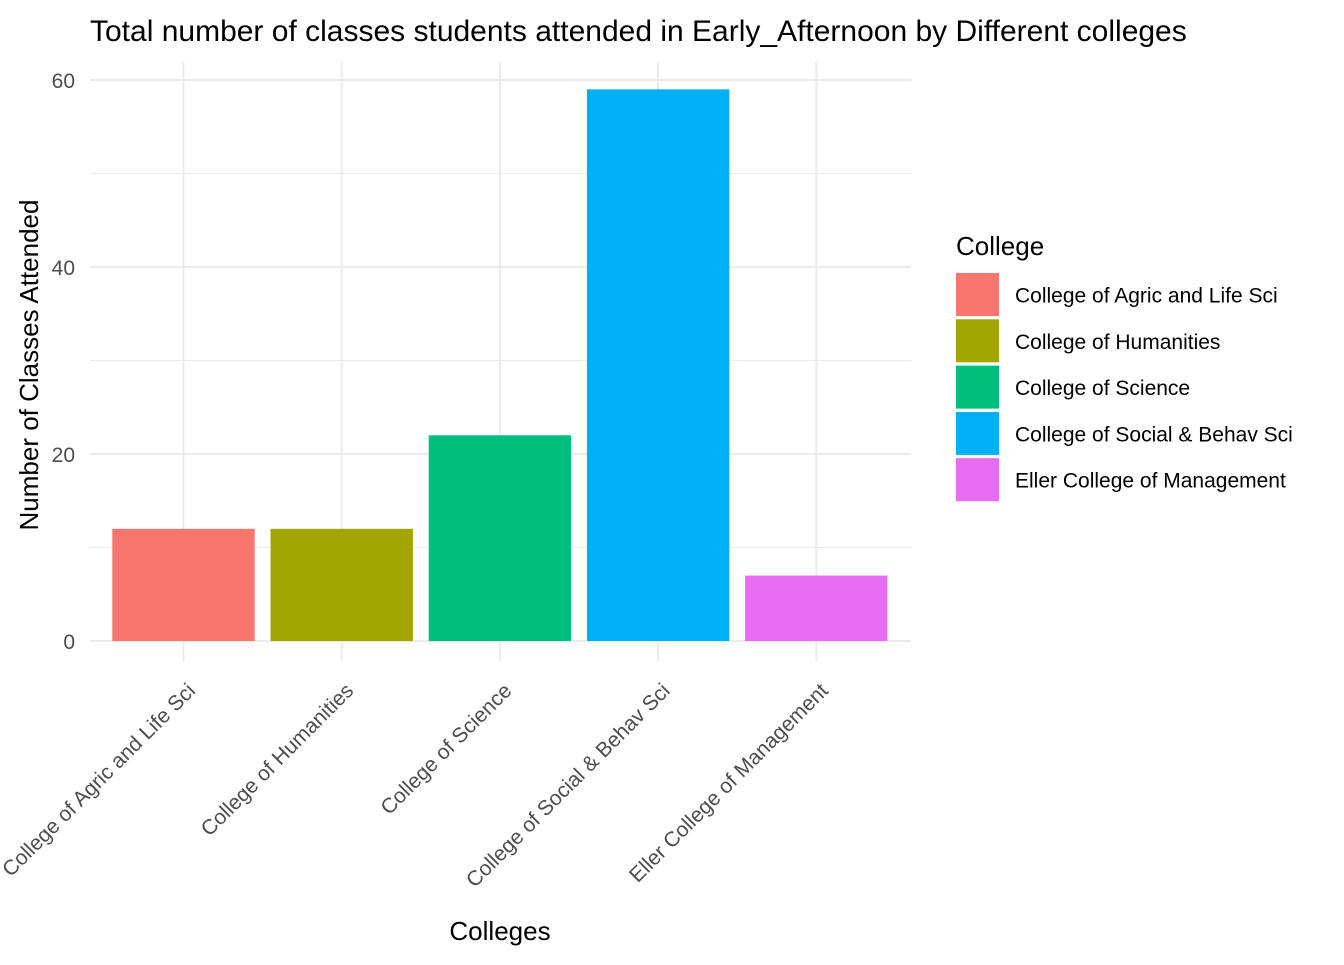 Image resolution: width=1344 pixels, height=965 pixels. Describe the element at coordinates (499, 931) in the screenshot. I see `x-axis-label: Colleges` at that location.